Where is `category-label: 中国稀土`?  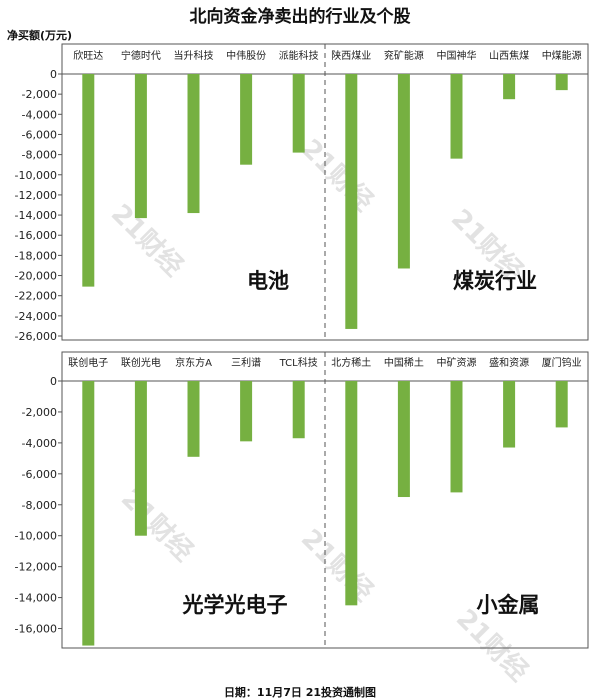 category-label: 中国稀土 is located at coordinates (404, 362).